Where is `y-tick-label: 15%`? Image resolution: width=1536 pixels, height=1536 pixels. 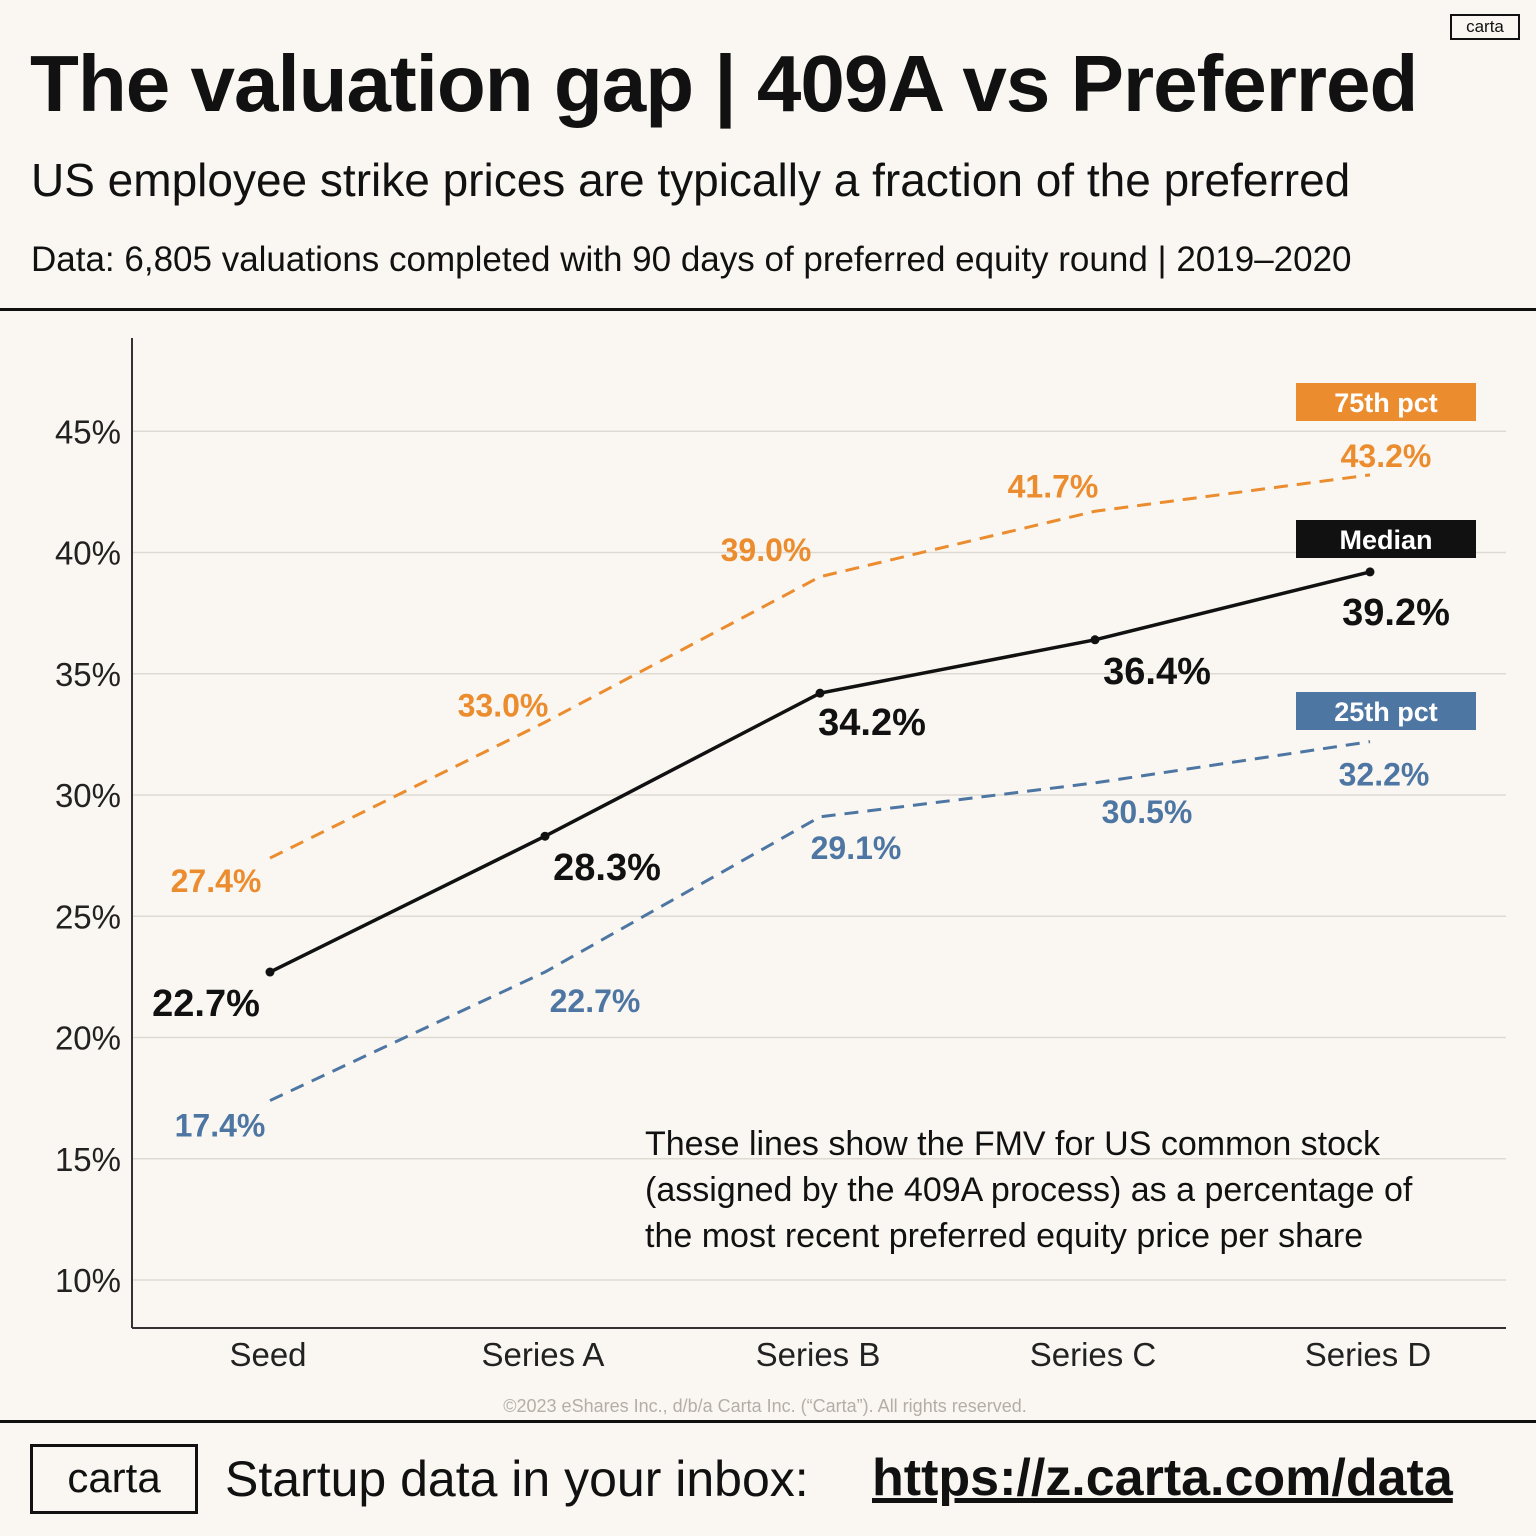 y-tick-label: 15% is located at coordinates (88, 1159).